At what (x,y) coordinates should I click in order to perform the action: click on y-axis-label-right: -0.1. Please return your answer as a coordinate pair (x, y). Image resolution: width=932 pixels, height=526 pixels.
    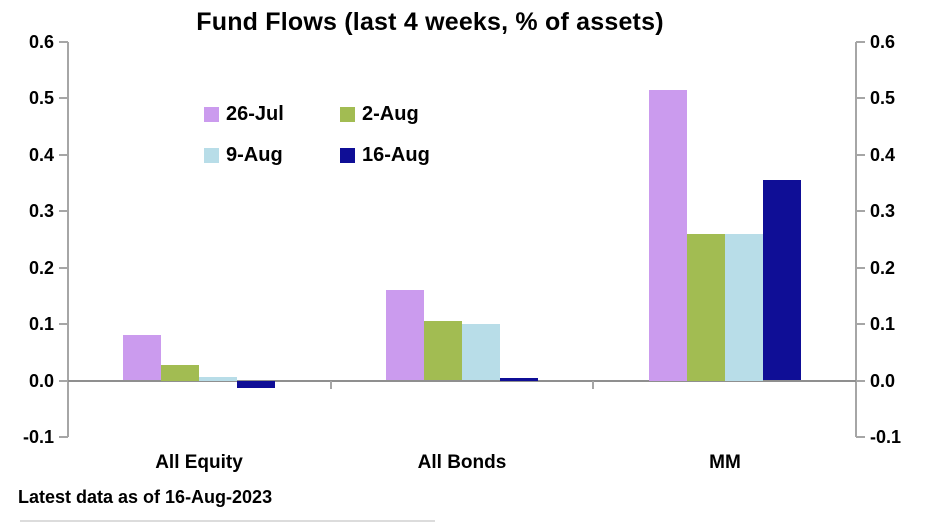
    Looking at the image, I should click on (886, 437).